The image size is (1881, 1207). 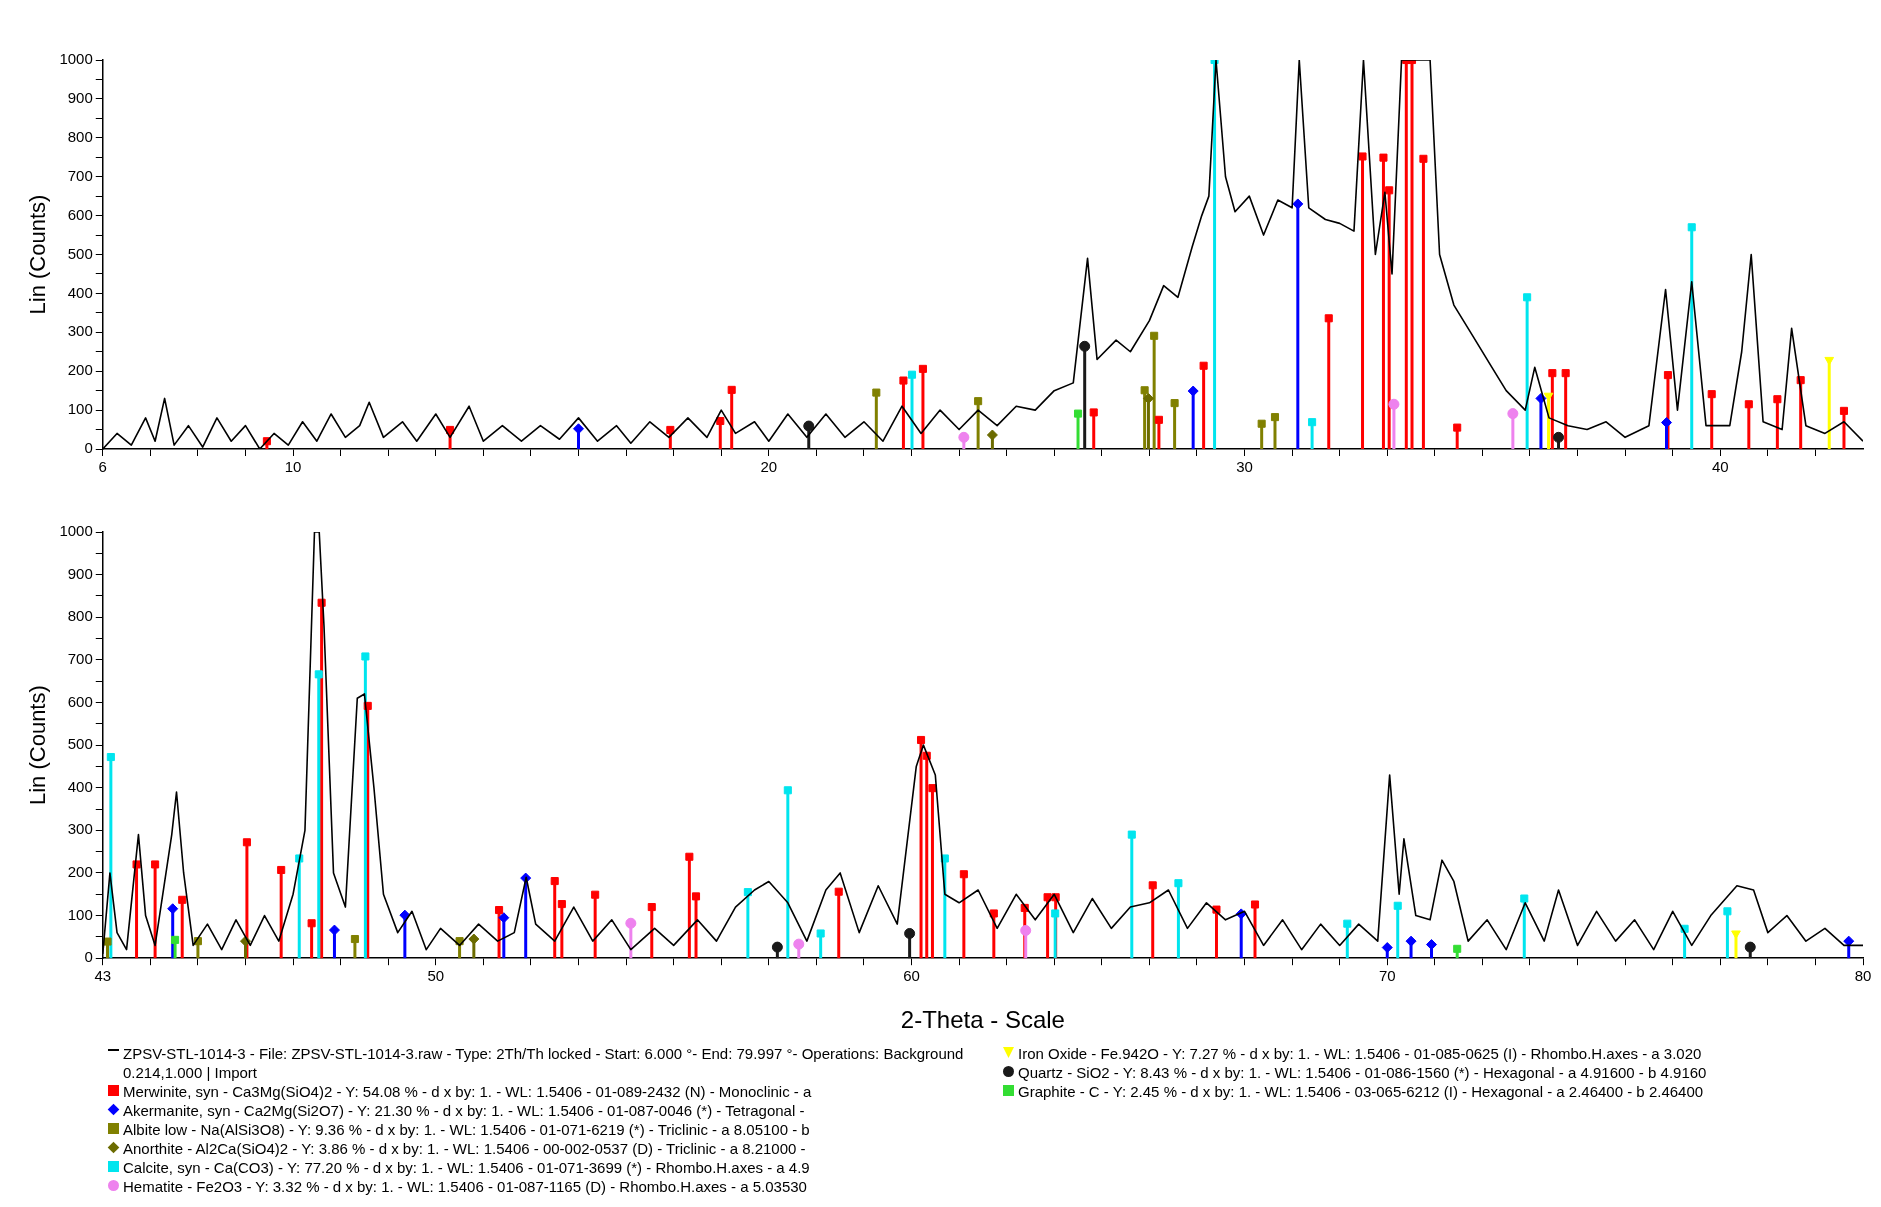 I want to click on x-axis-title: 2-Theta - Scale, so click(x=982, y=1020).